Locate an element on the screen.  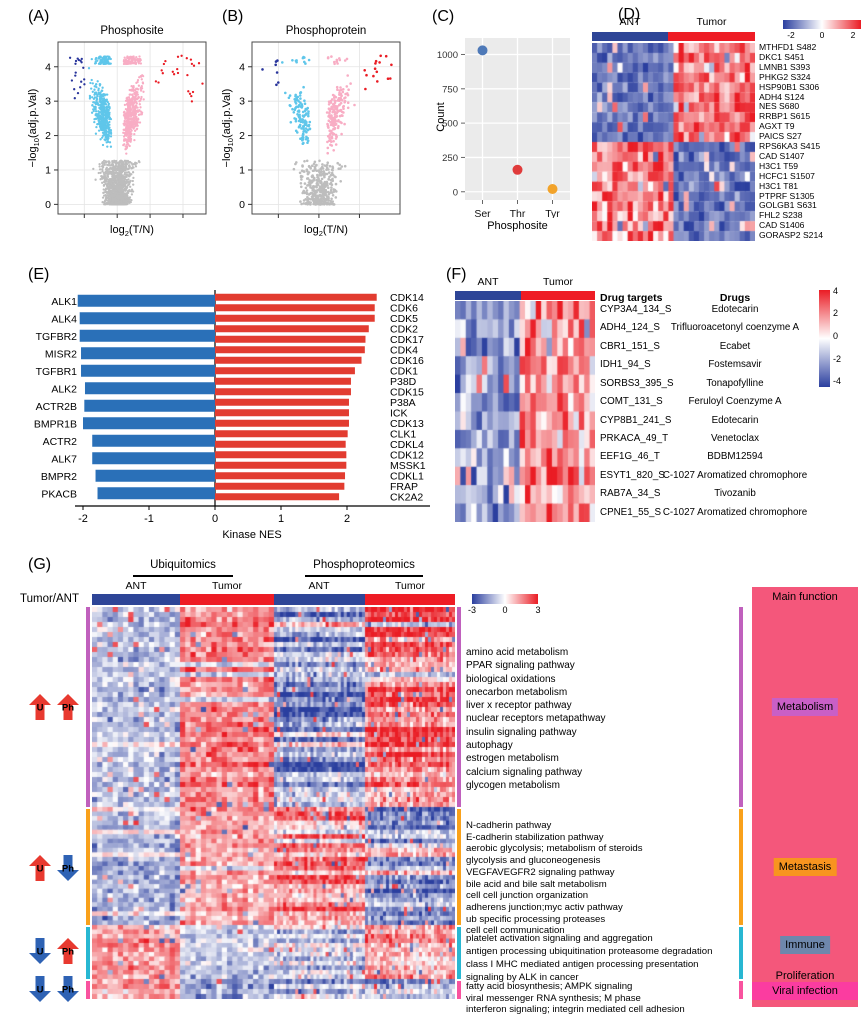
pathway-label: biological oxidations is located at coordinates (511, 679).